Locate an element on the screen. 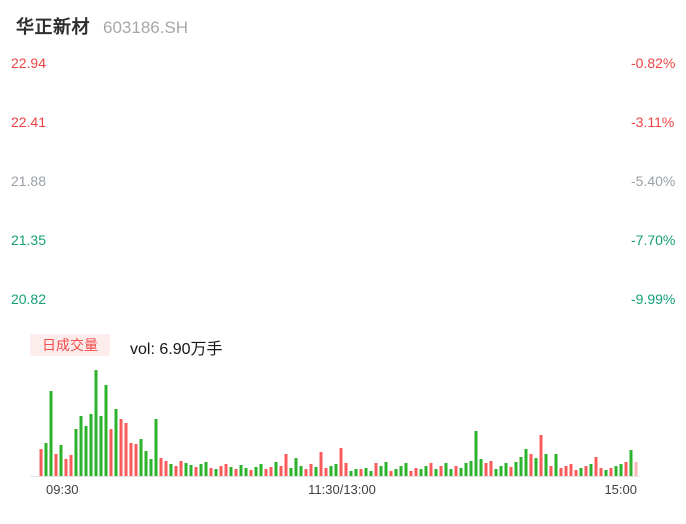  price-tick-21.88: 21.88 is located at coordinates (28, 181).